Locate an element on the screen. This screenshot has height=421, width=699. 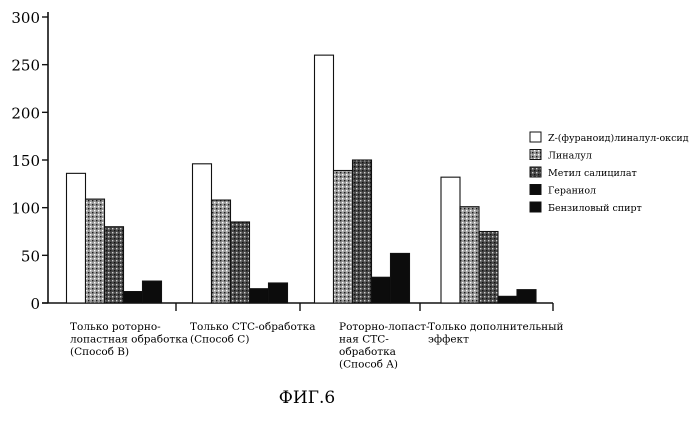
figure-caption: ФИГ.6 is located at coordinates (307, 398).